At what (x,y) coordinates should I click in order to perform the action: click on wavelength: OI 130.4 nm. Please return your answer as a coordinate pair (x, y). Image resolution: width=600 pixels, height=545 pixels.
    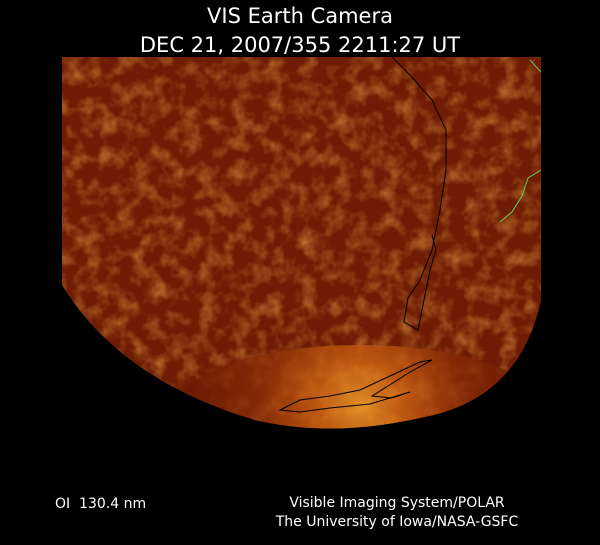
    Looking at the image, I should click on (100, 504).